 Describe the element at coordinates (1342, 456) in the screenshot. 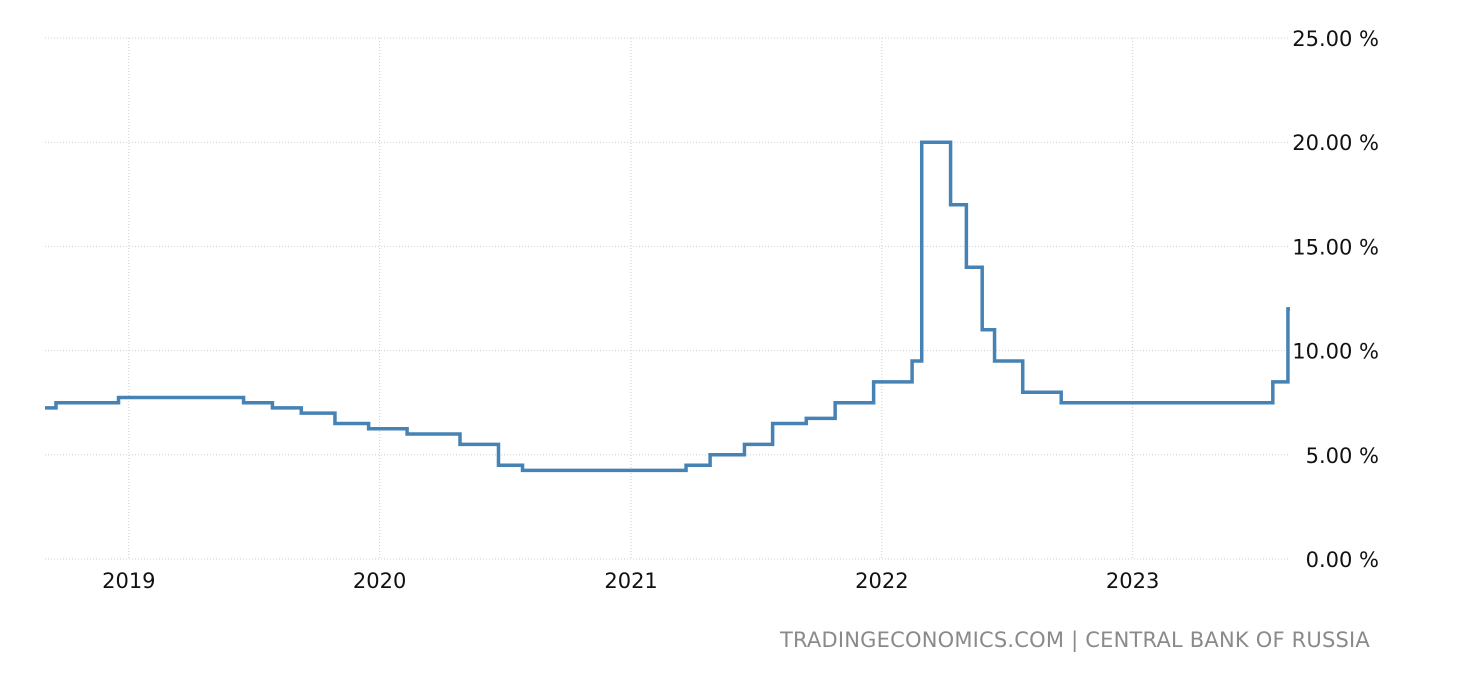

I see `y-tick-label: 5.00 %` at that location.